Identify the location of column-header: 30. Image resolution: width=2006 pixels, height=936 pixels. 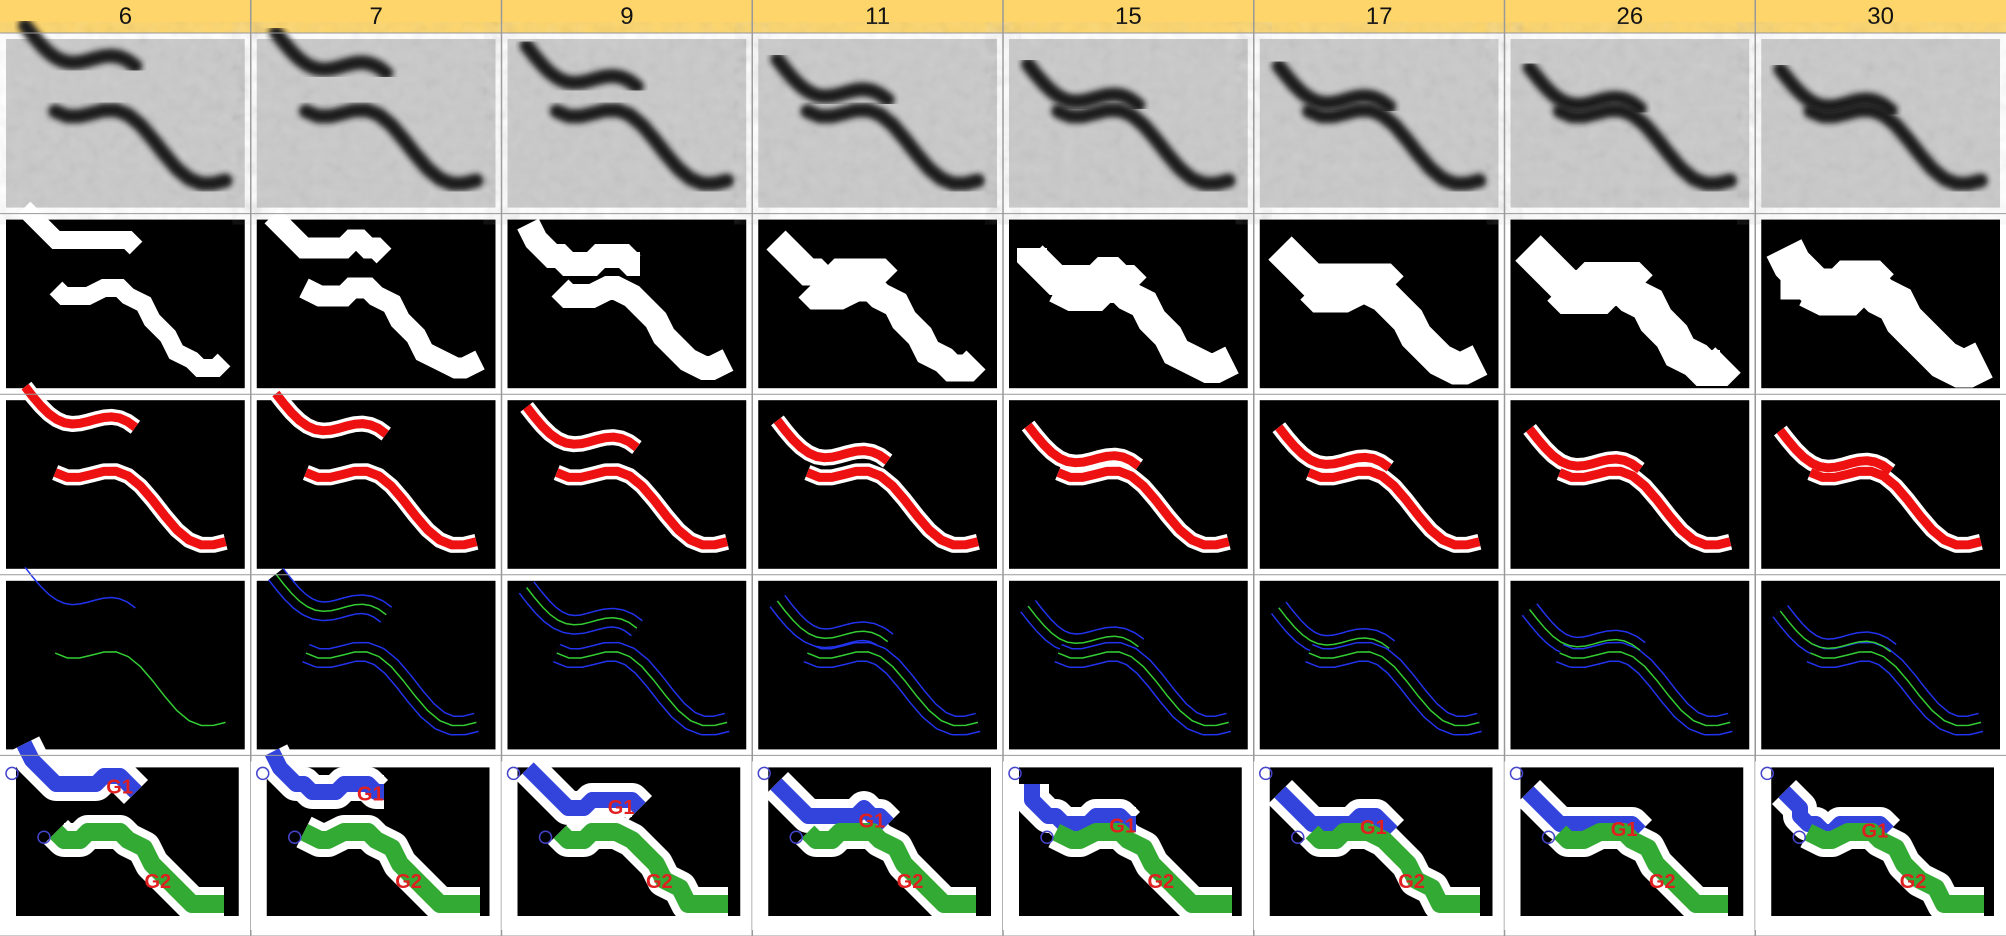
(1880, 16).